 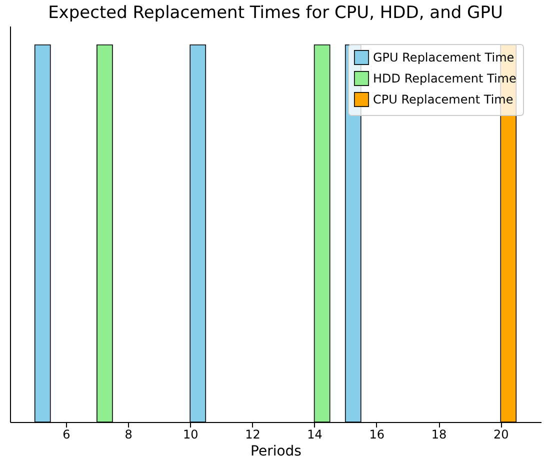 What do you see at coordinates (439, 435) in the screenshot?
I see `x-tick-label: 18` at bounding box center [439, 435].